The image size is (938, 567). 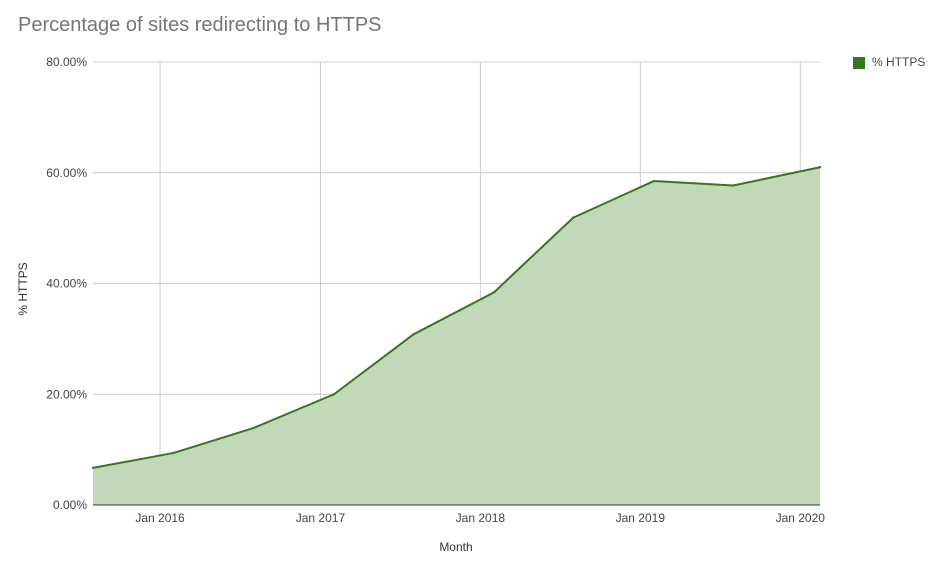 I want to click on x-tick-label: Jan 2019, so click(x=641, y=518).